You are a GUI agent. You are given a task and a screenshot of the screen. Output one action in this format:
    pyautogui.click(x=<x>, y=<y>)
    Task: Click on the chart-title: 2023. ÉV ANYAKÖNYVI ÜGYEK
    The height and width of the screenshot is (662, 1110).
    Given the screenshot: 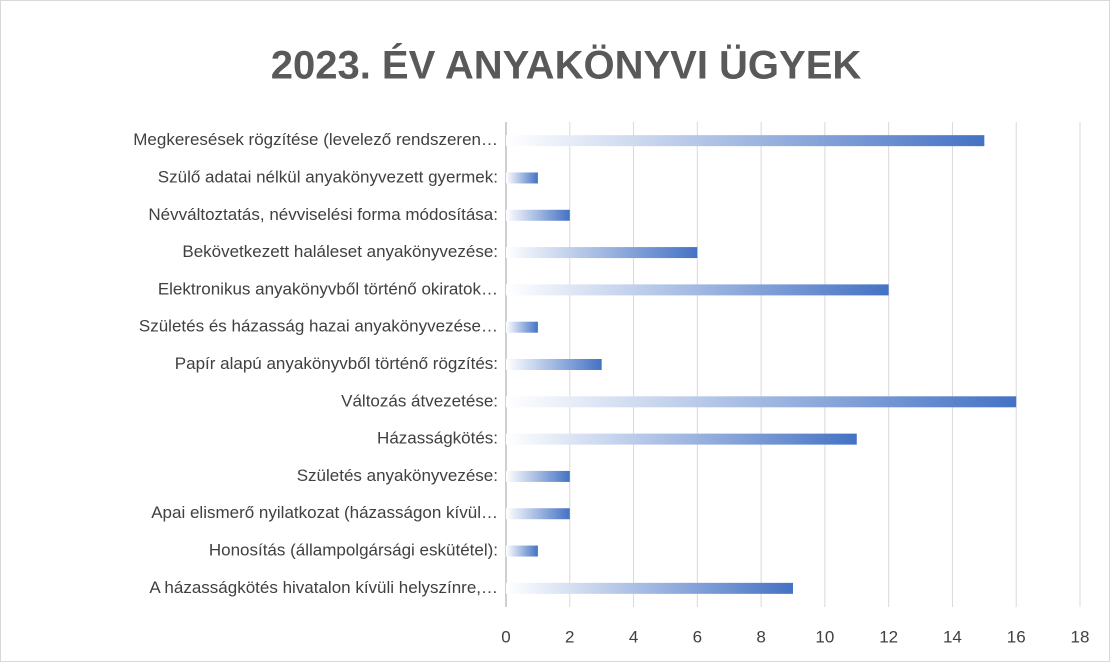 What is the action you would take?
    pyautogui.click(x=566, y=65)
    